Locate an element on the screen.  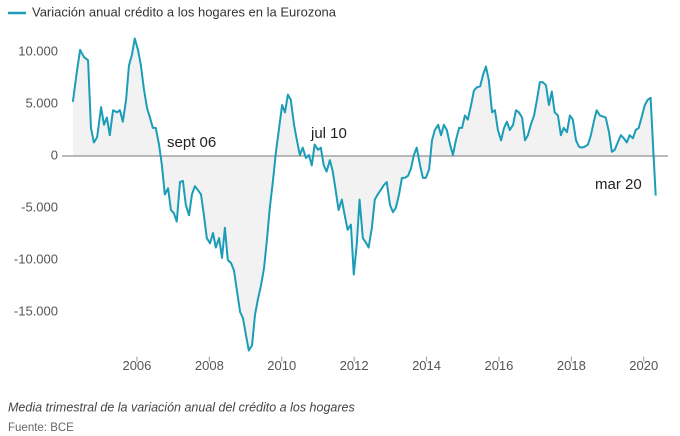
x-tick-label: 2010 is located at coordinates (281, 365).